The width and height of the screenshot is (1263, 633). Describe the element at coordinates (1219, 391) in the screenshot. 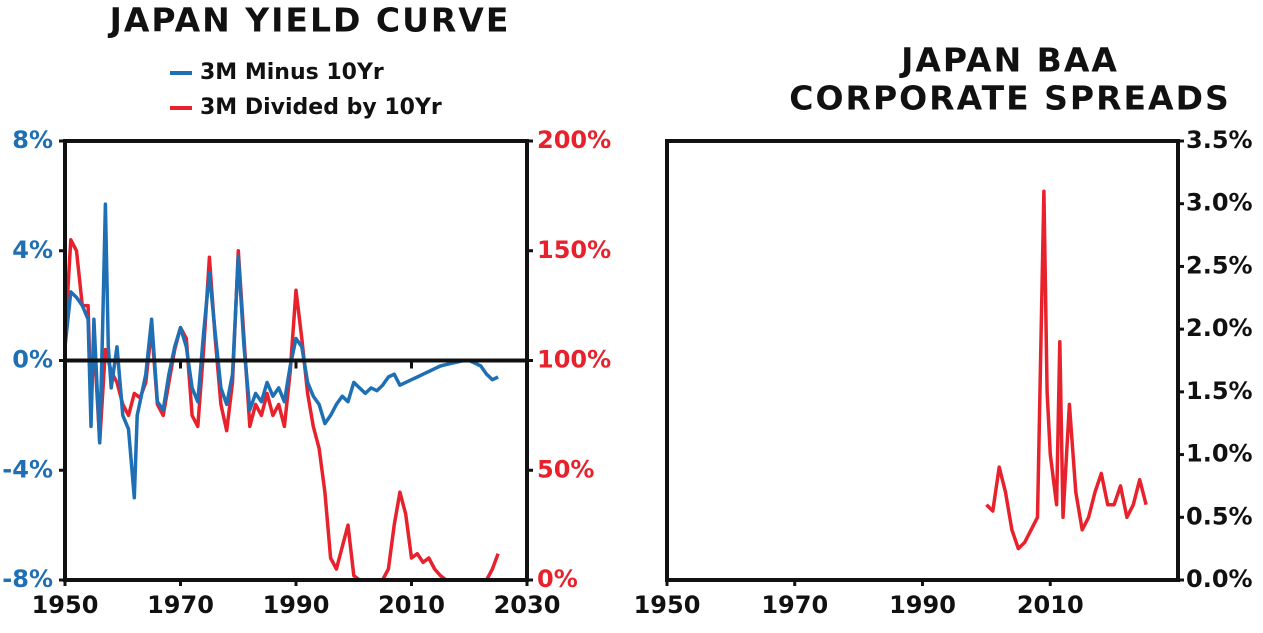

I see `y-tick-label: 1.5%` at that location.